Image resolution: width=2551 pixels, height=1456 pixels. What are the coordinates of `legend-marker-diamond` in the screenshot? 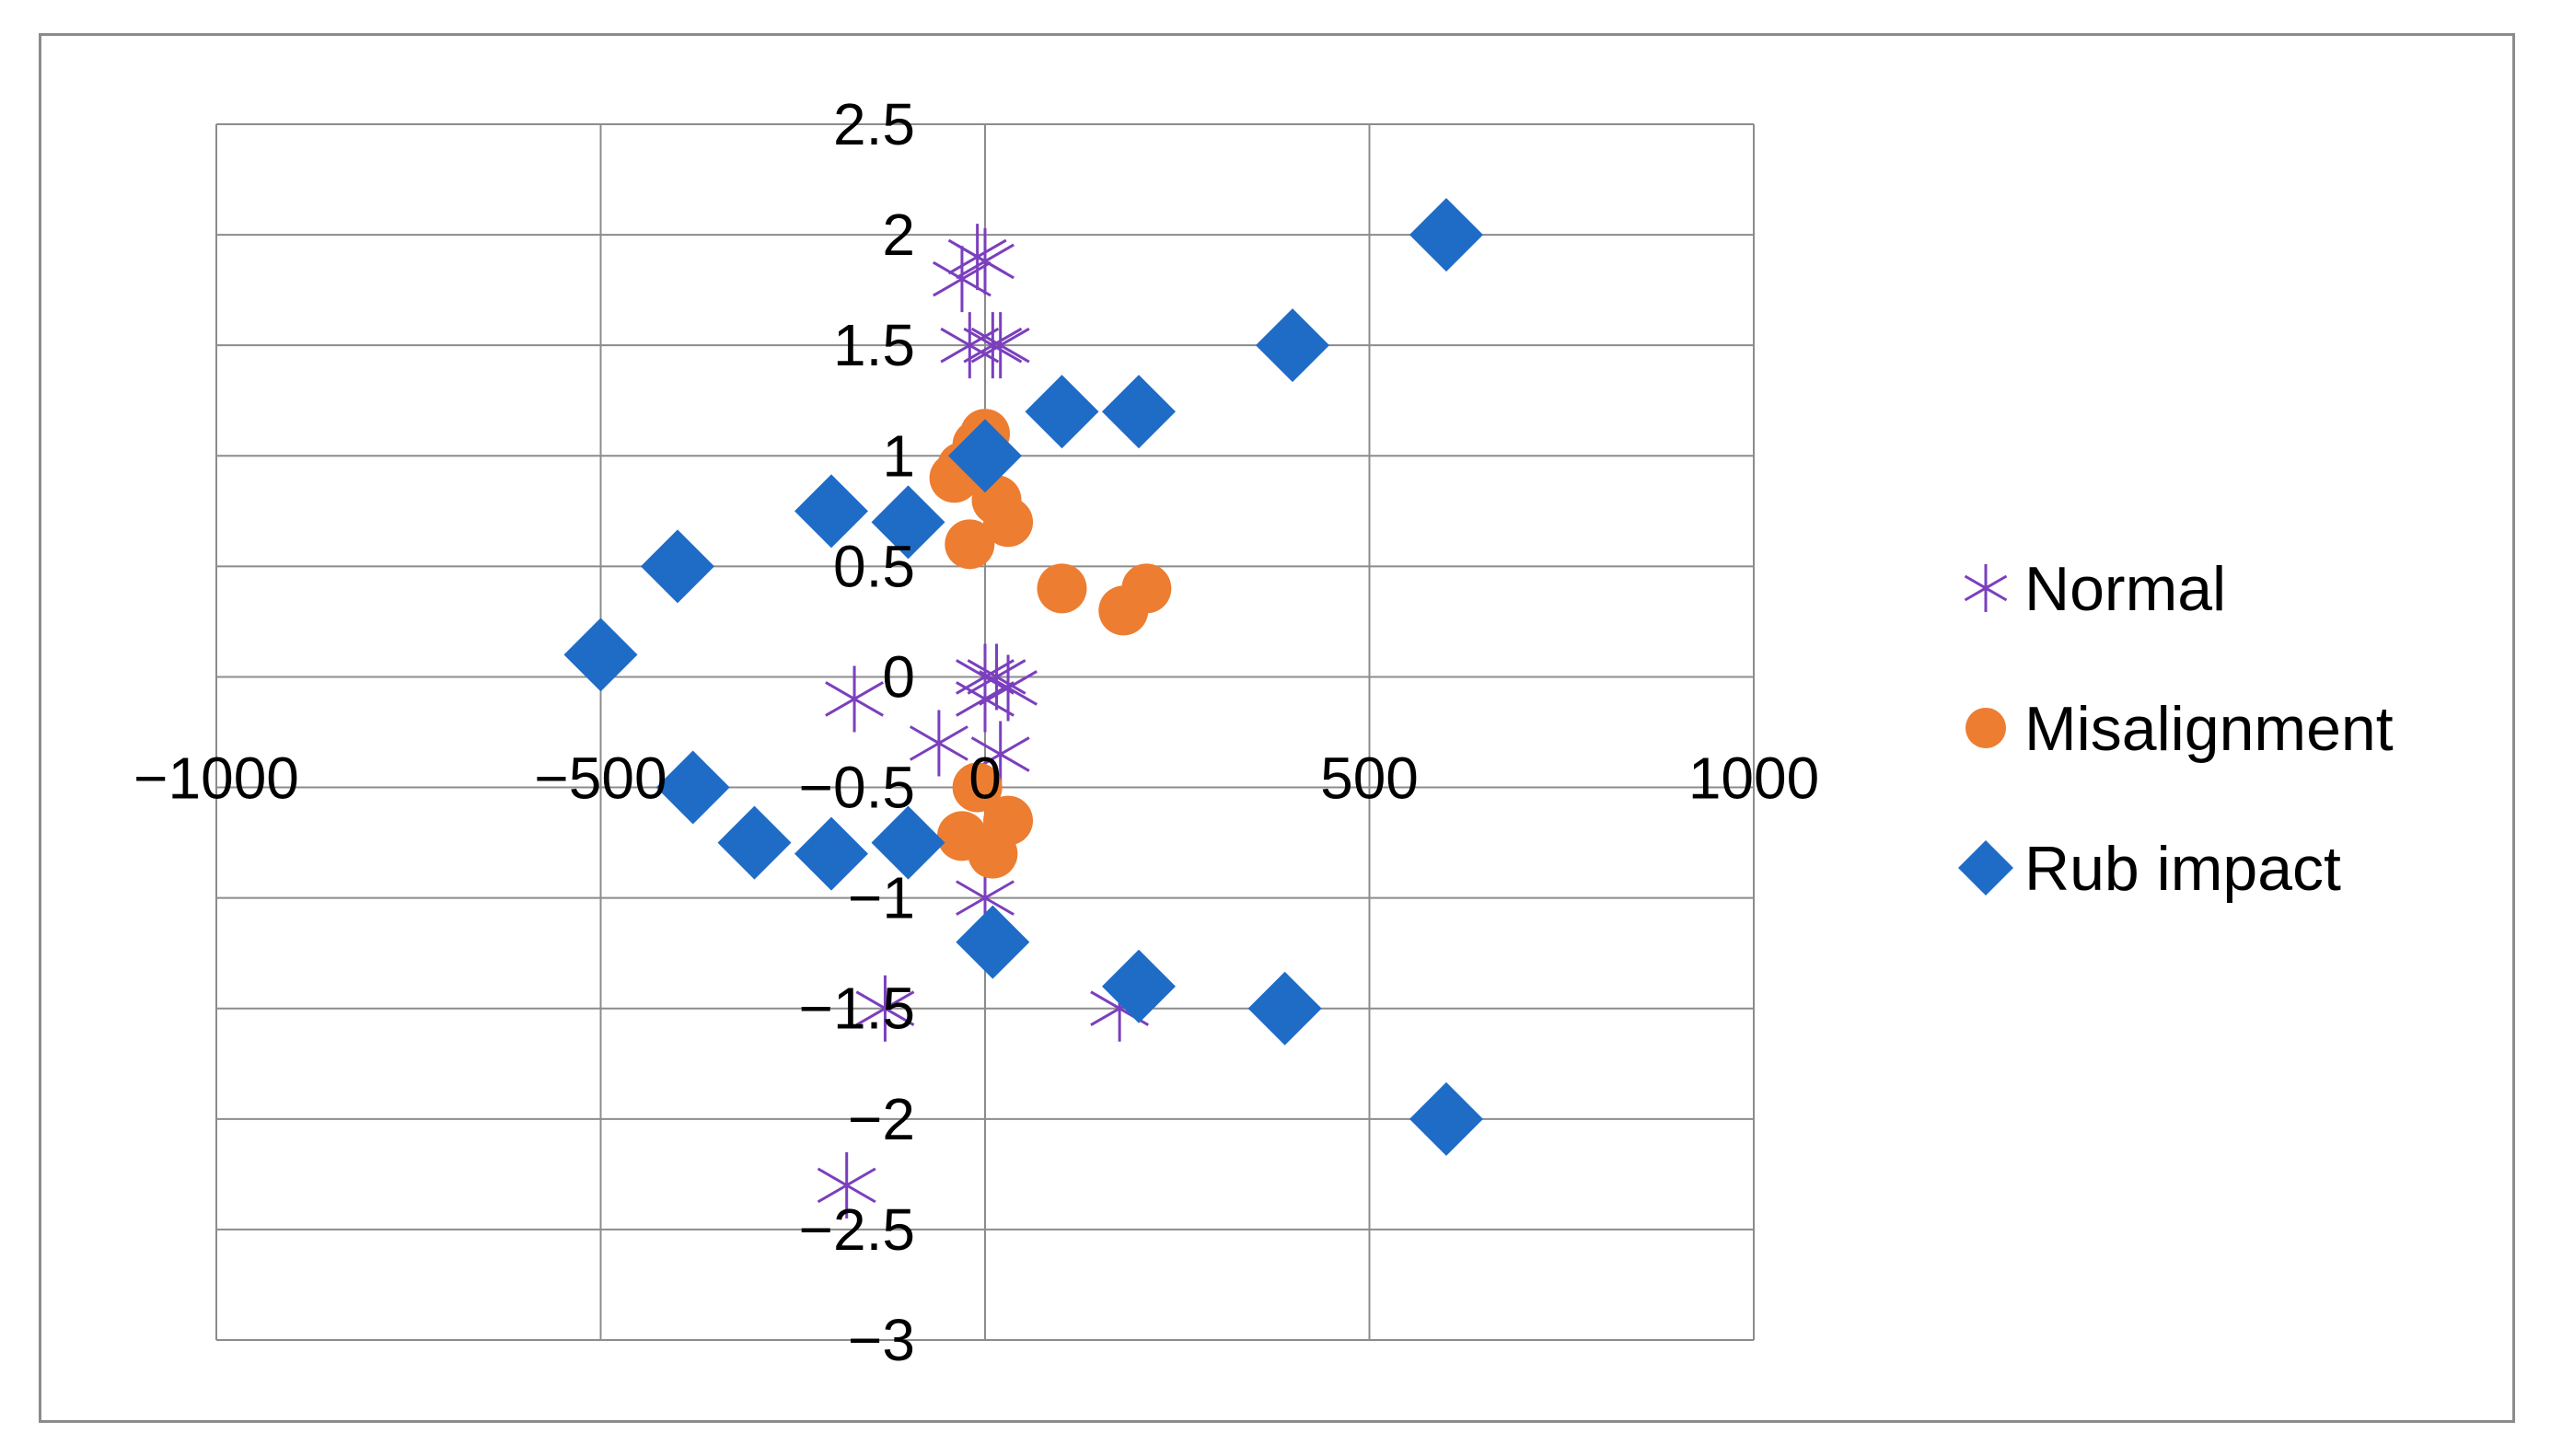 It's located at (1985, 868).